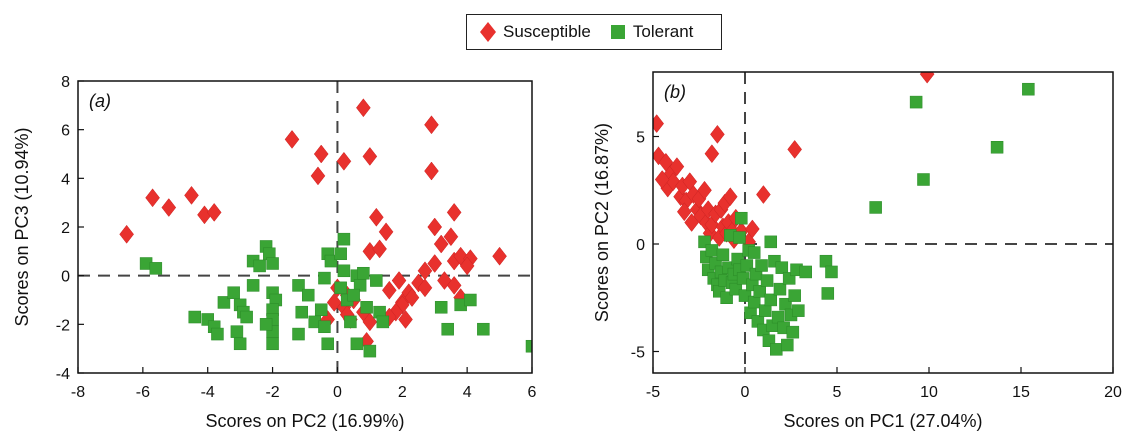 This screenshot has height=438, width=1131. Describe the element at coordinates (22, 226) in the screenshot. I see `y-axis-label: Scores on PC3 (10.94%)` at that location.